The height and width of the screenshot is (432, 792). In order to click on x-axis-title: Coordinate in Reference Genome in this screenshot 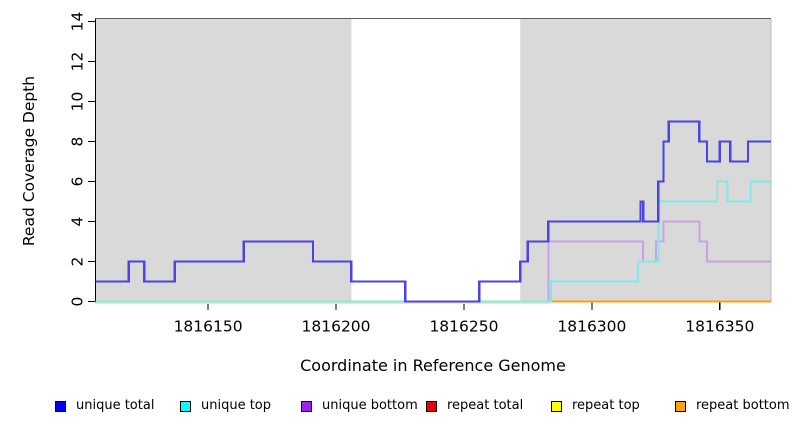, I will do `click(433, 365)`.